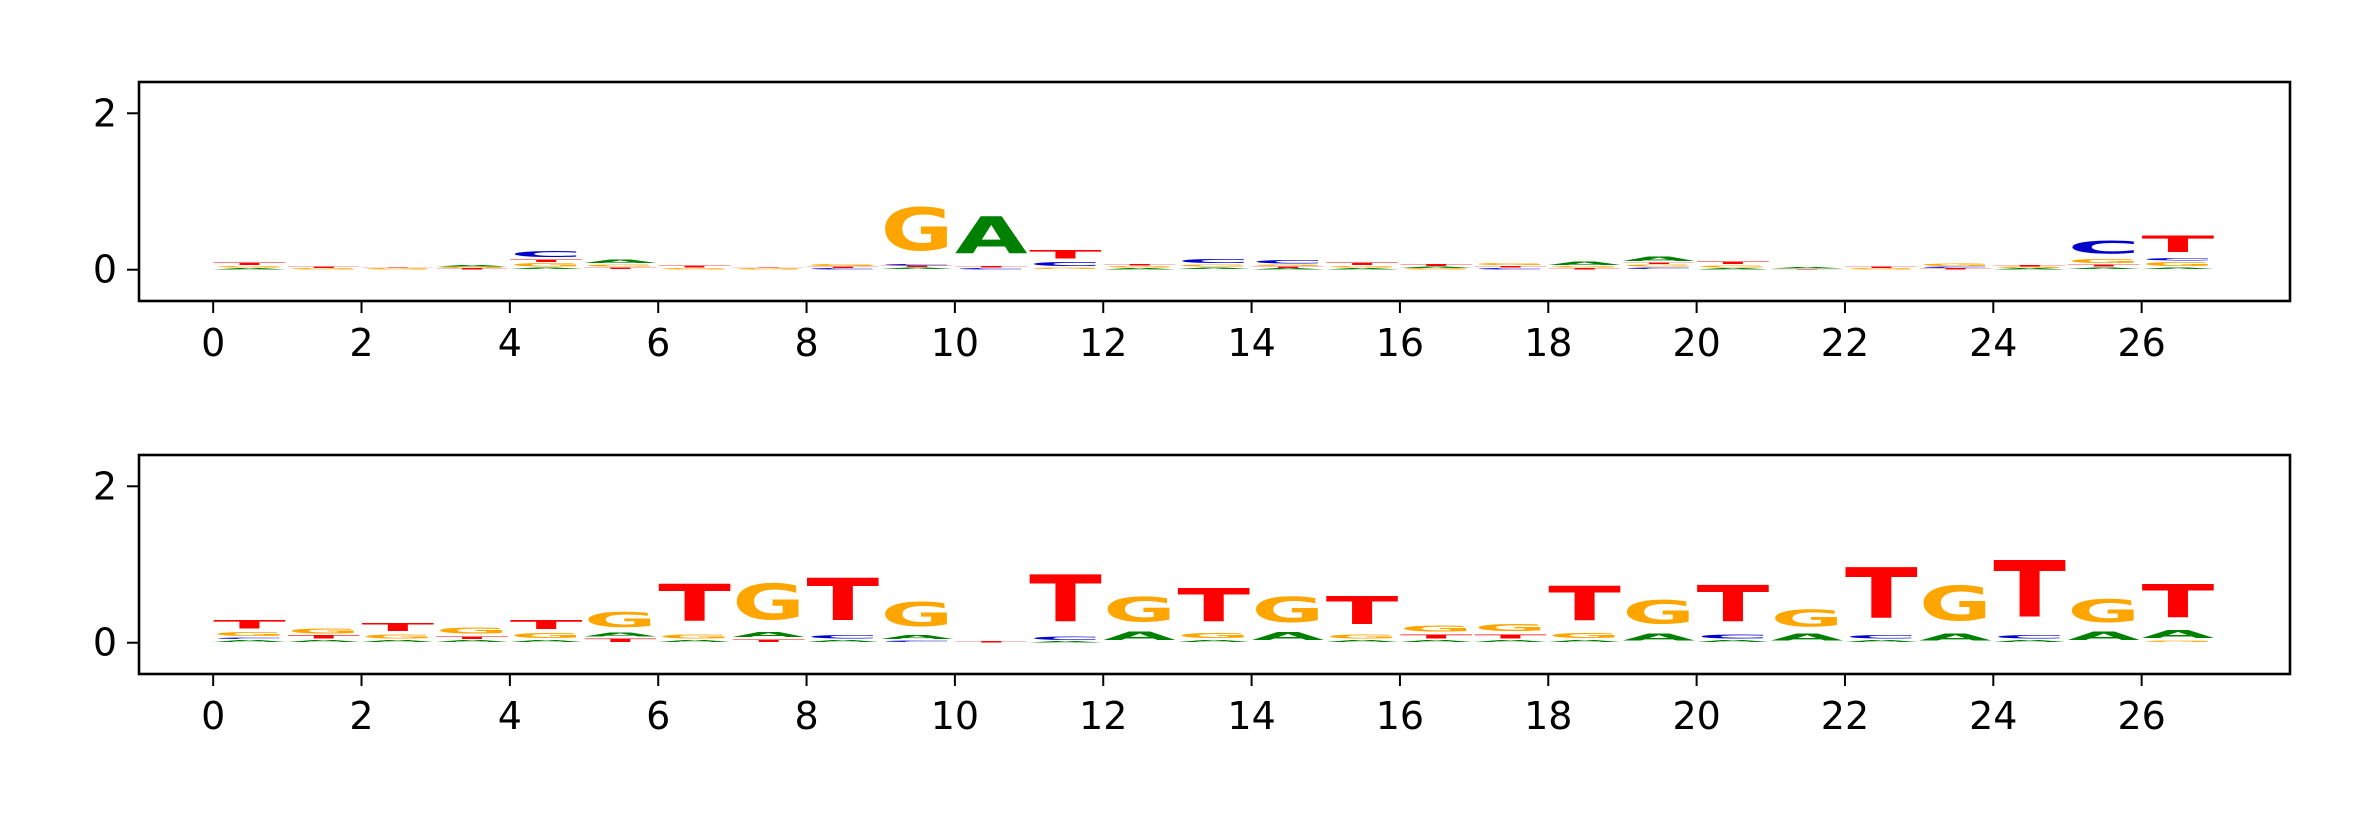  What do you see at coordinates (1993, 343) in the screenshot?
I see `x-tick-label: 24` at bounding box center [1993, 343].